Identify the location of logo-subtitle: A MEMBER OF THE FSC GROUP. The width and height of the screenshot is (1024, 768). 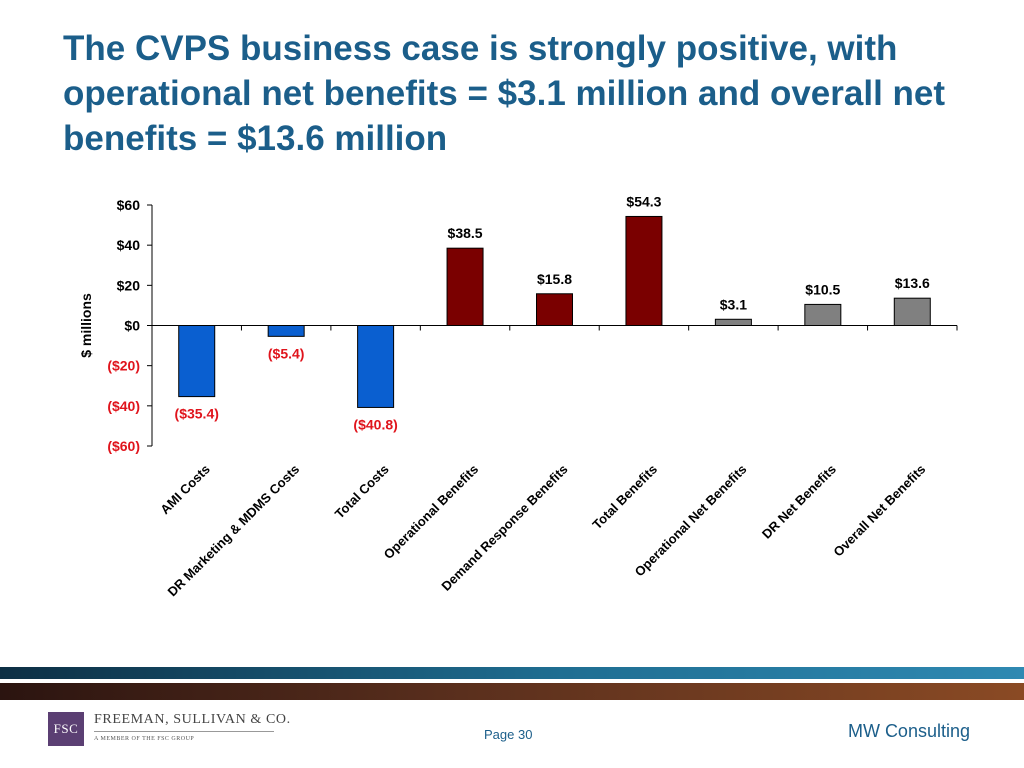
(144, 739).